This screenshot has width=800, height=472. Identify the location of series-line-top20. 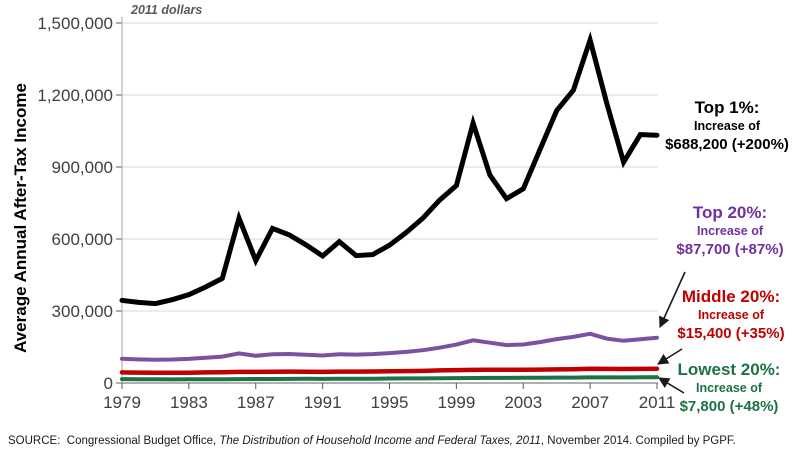
(389, 346).